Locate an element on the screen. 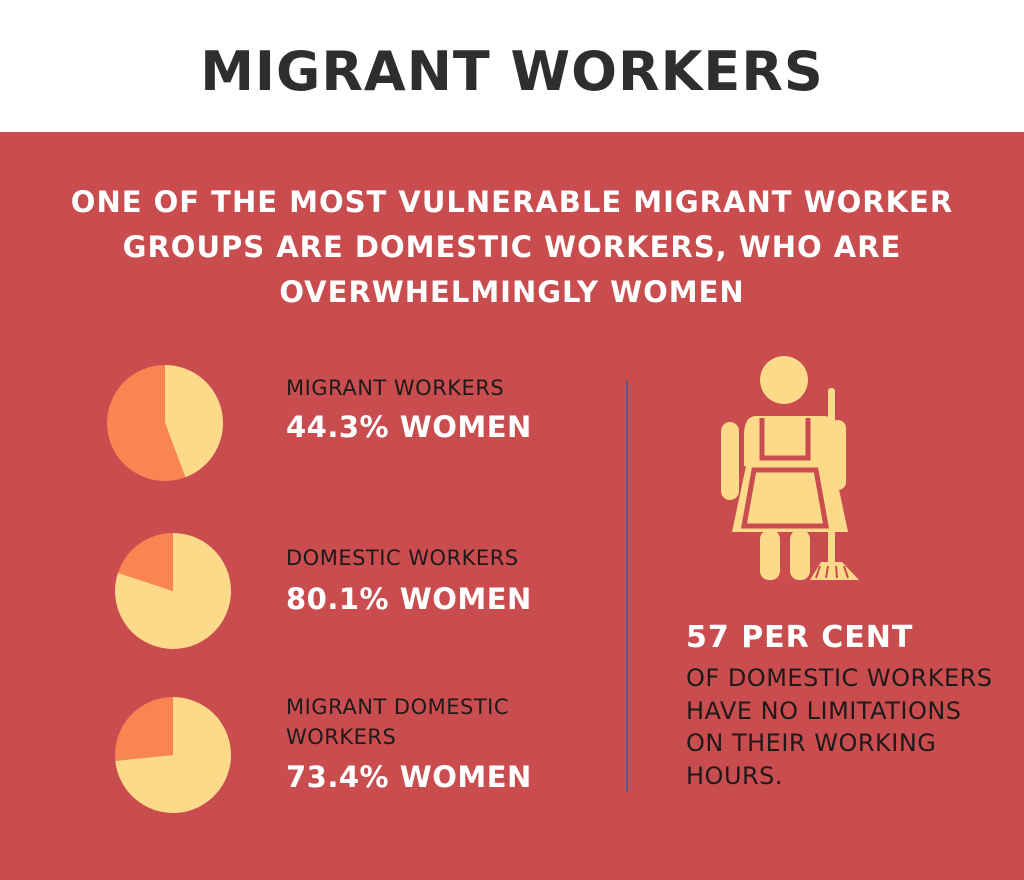 This screenshot has height=880, width=1024. stat-headline: 57 PER CENT is located at coordinates (800, 637).